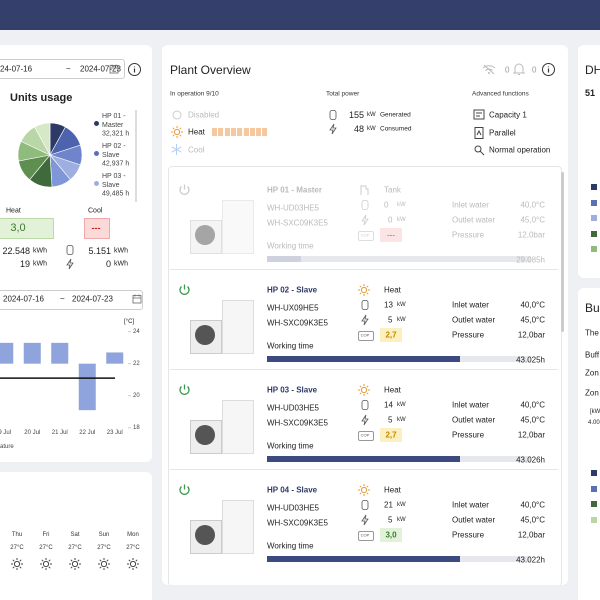  I want to click on cop-box, so click(391, 235).